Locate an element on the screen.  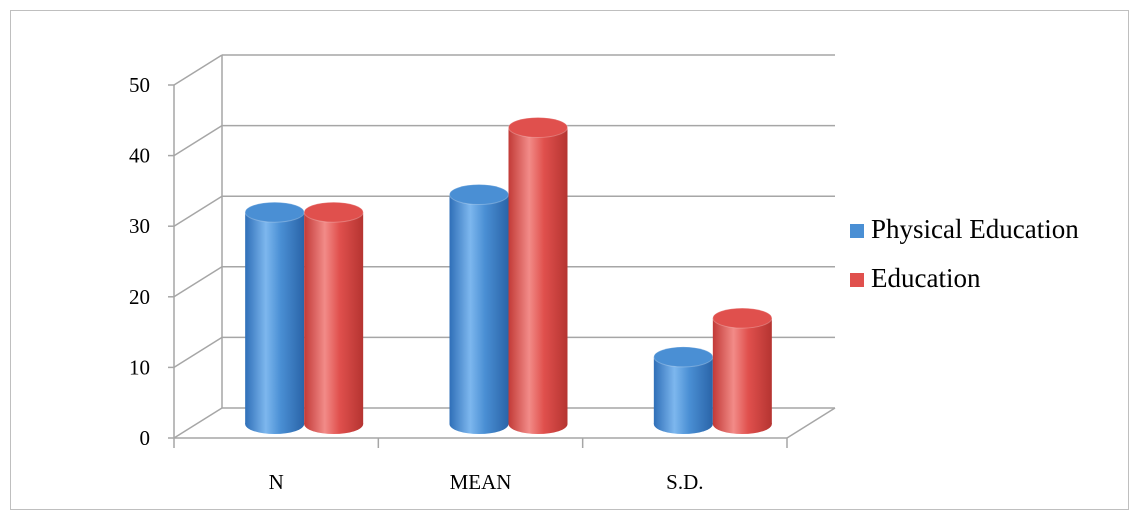
y-tick-label: 40 is located at coordinates (139, 156).